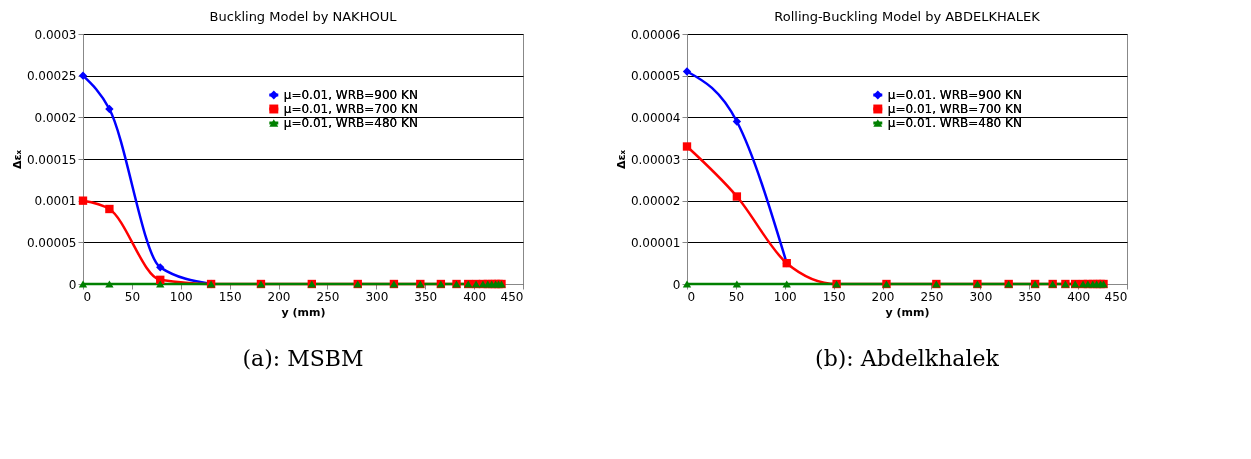 This screenshot has width=1251, height=459. What do you see at coordinates (907, 358) in the screenshot?
I see `text: (b): Abdelkhalek` at bounding box center [907, 358].